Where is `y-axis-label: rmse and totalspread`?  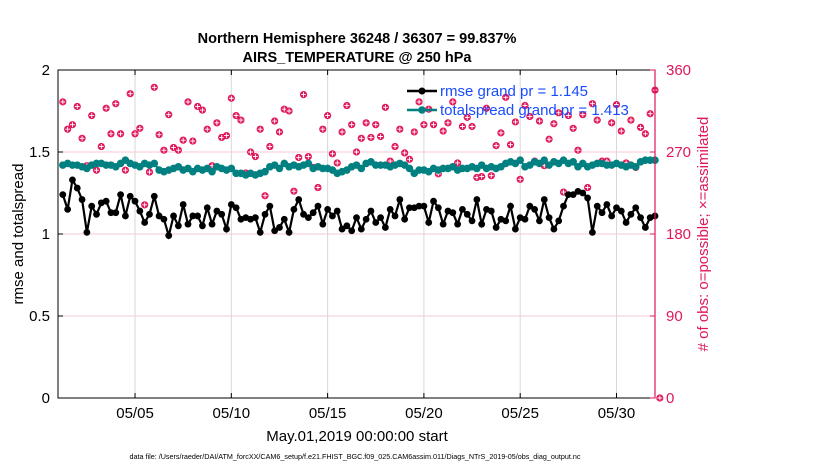 y-axis-label: rmse and totalspread is located at coordinates (18, 234).